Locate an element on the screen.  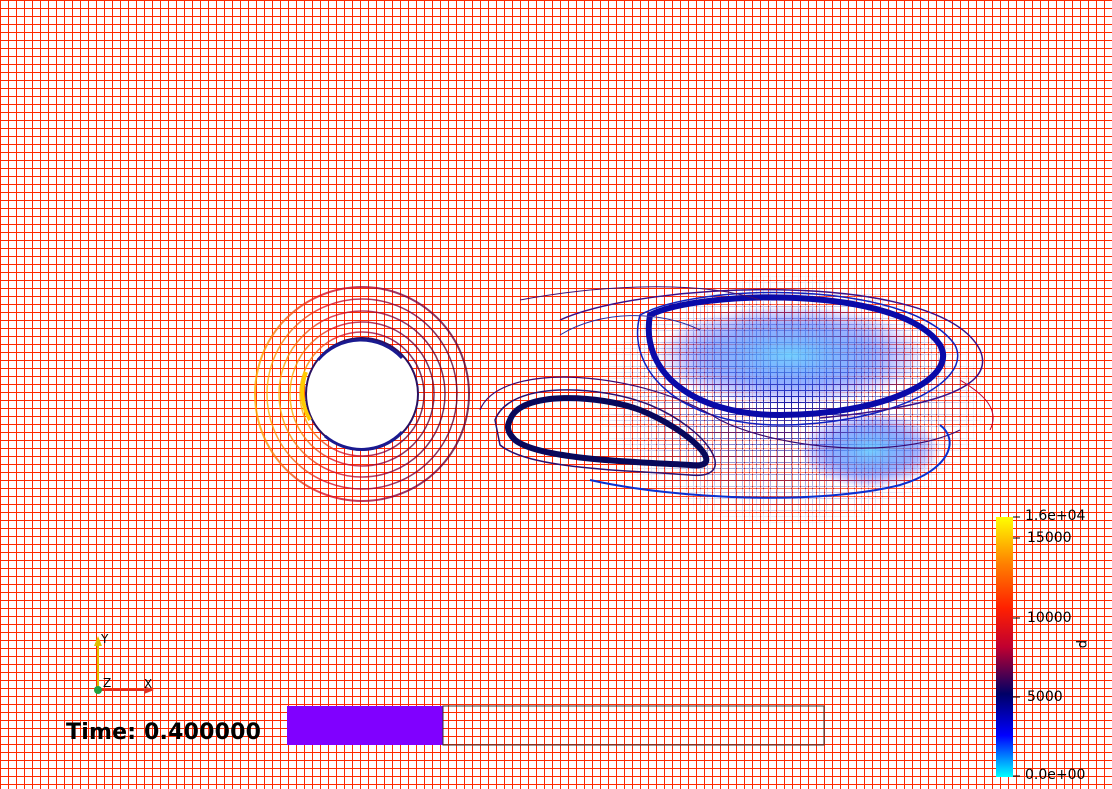
selection-outline is located at coordinates (633, 725).